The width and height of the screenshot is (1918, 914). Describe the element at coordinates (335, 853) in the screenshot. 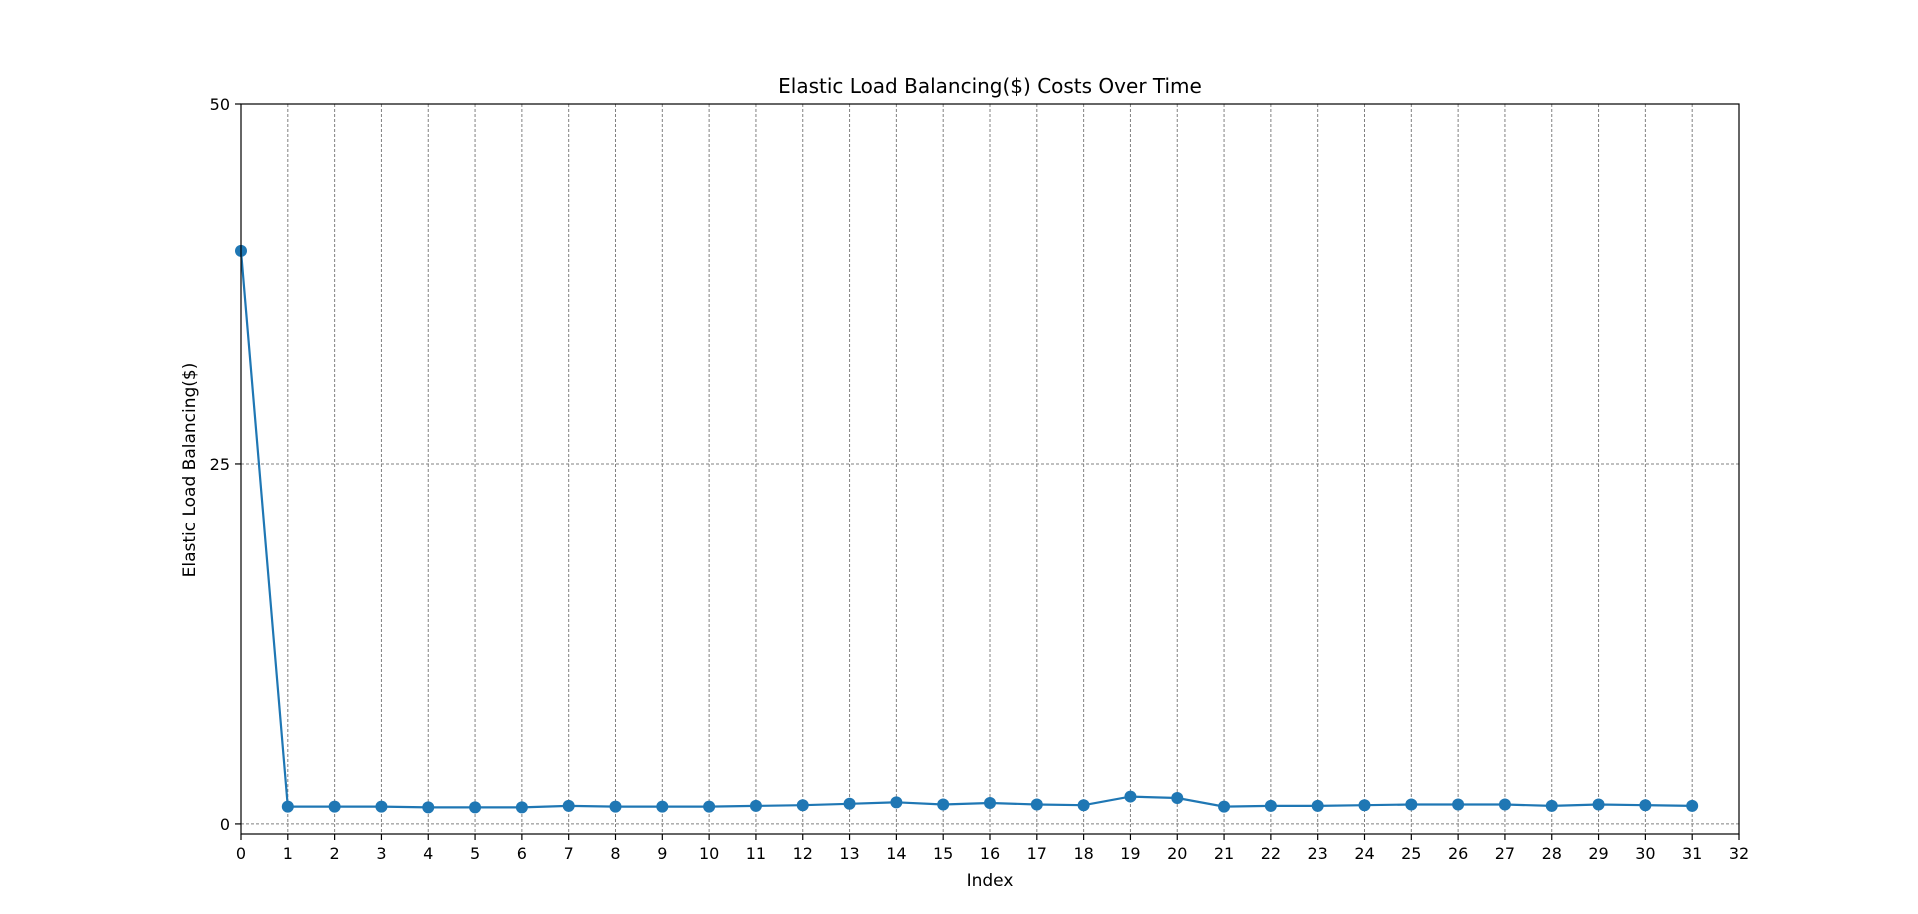

I see `x-tick-label: 2` at that location.